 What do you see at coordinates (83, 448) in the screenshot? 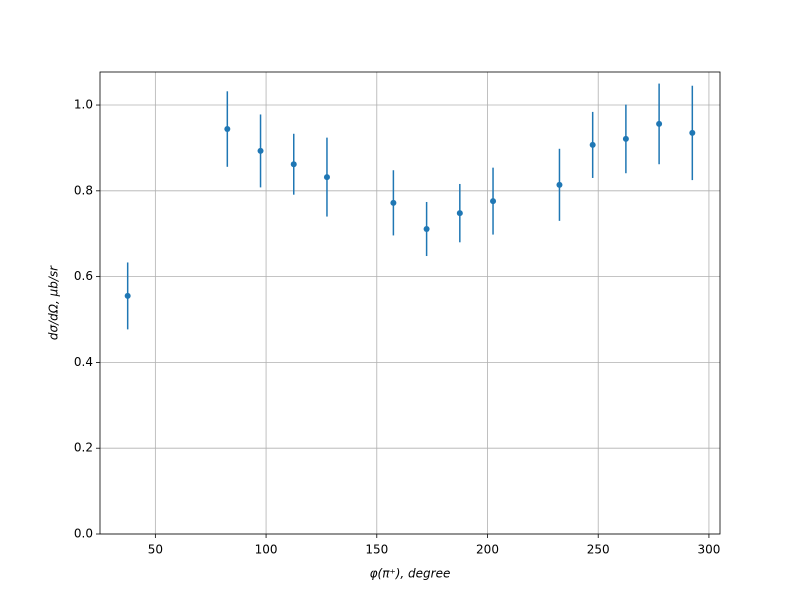
I see `y-tick-label: 0.2` at bounding box center [83, 448].